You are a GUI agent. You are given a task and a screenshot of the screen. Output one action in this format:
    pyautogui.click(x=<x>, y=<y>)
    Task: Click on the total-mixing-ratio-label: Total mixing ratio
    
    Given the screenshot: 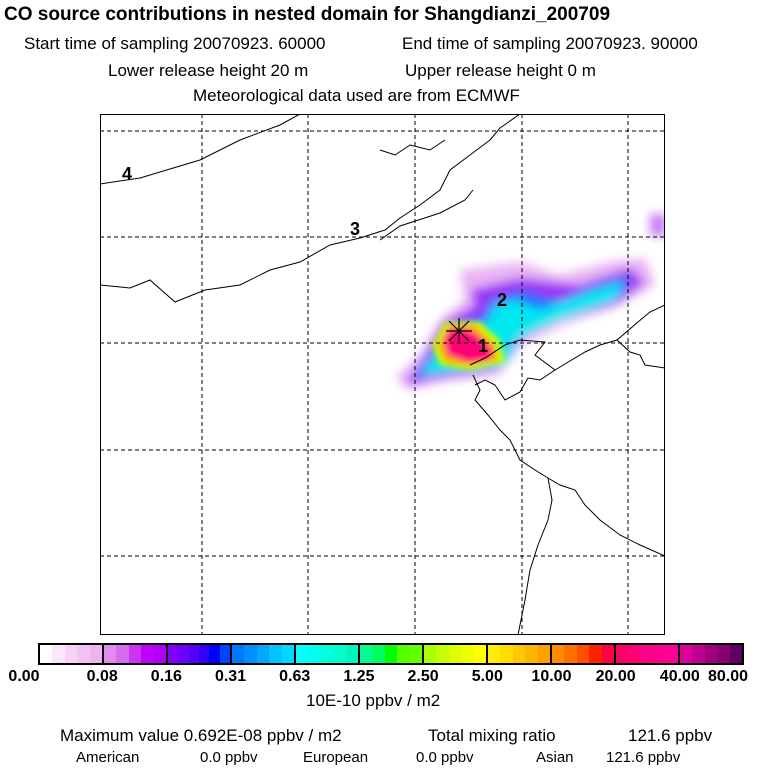 What is the action you would take?
    pyautogui.click(x=492, y=735)
    